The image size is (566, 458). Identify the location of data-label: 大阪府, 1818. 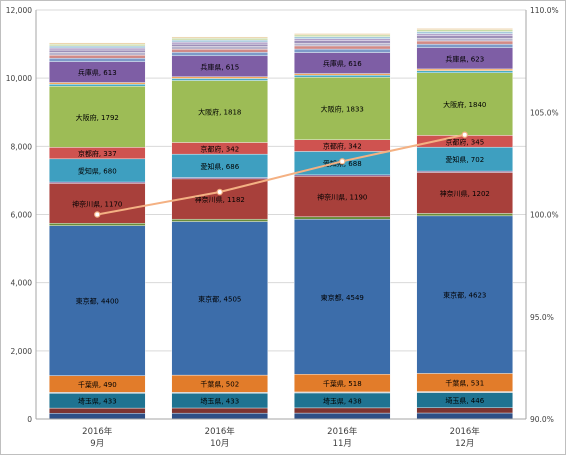
(219, 112).